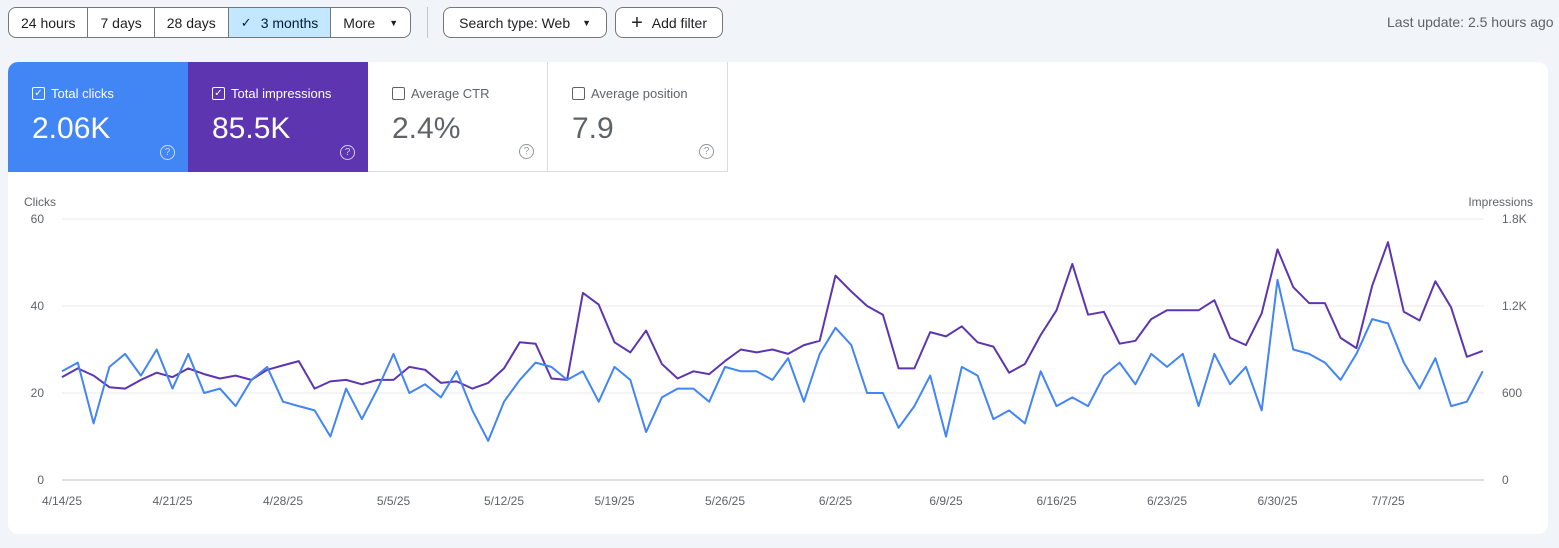 This screenshot has width=1559, height=548. I want to click on x-tick-label: 4/21/25, so click(172, 501).